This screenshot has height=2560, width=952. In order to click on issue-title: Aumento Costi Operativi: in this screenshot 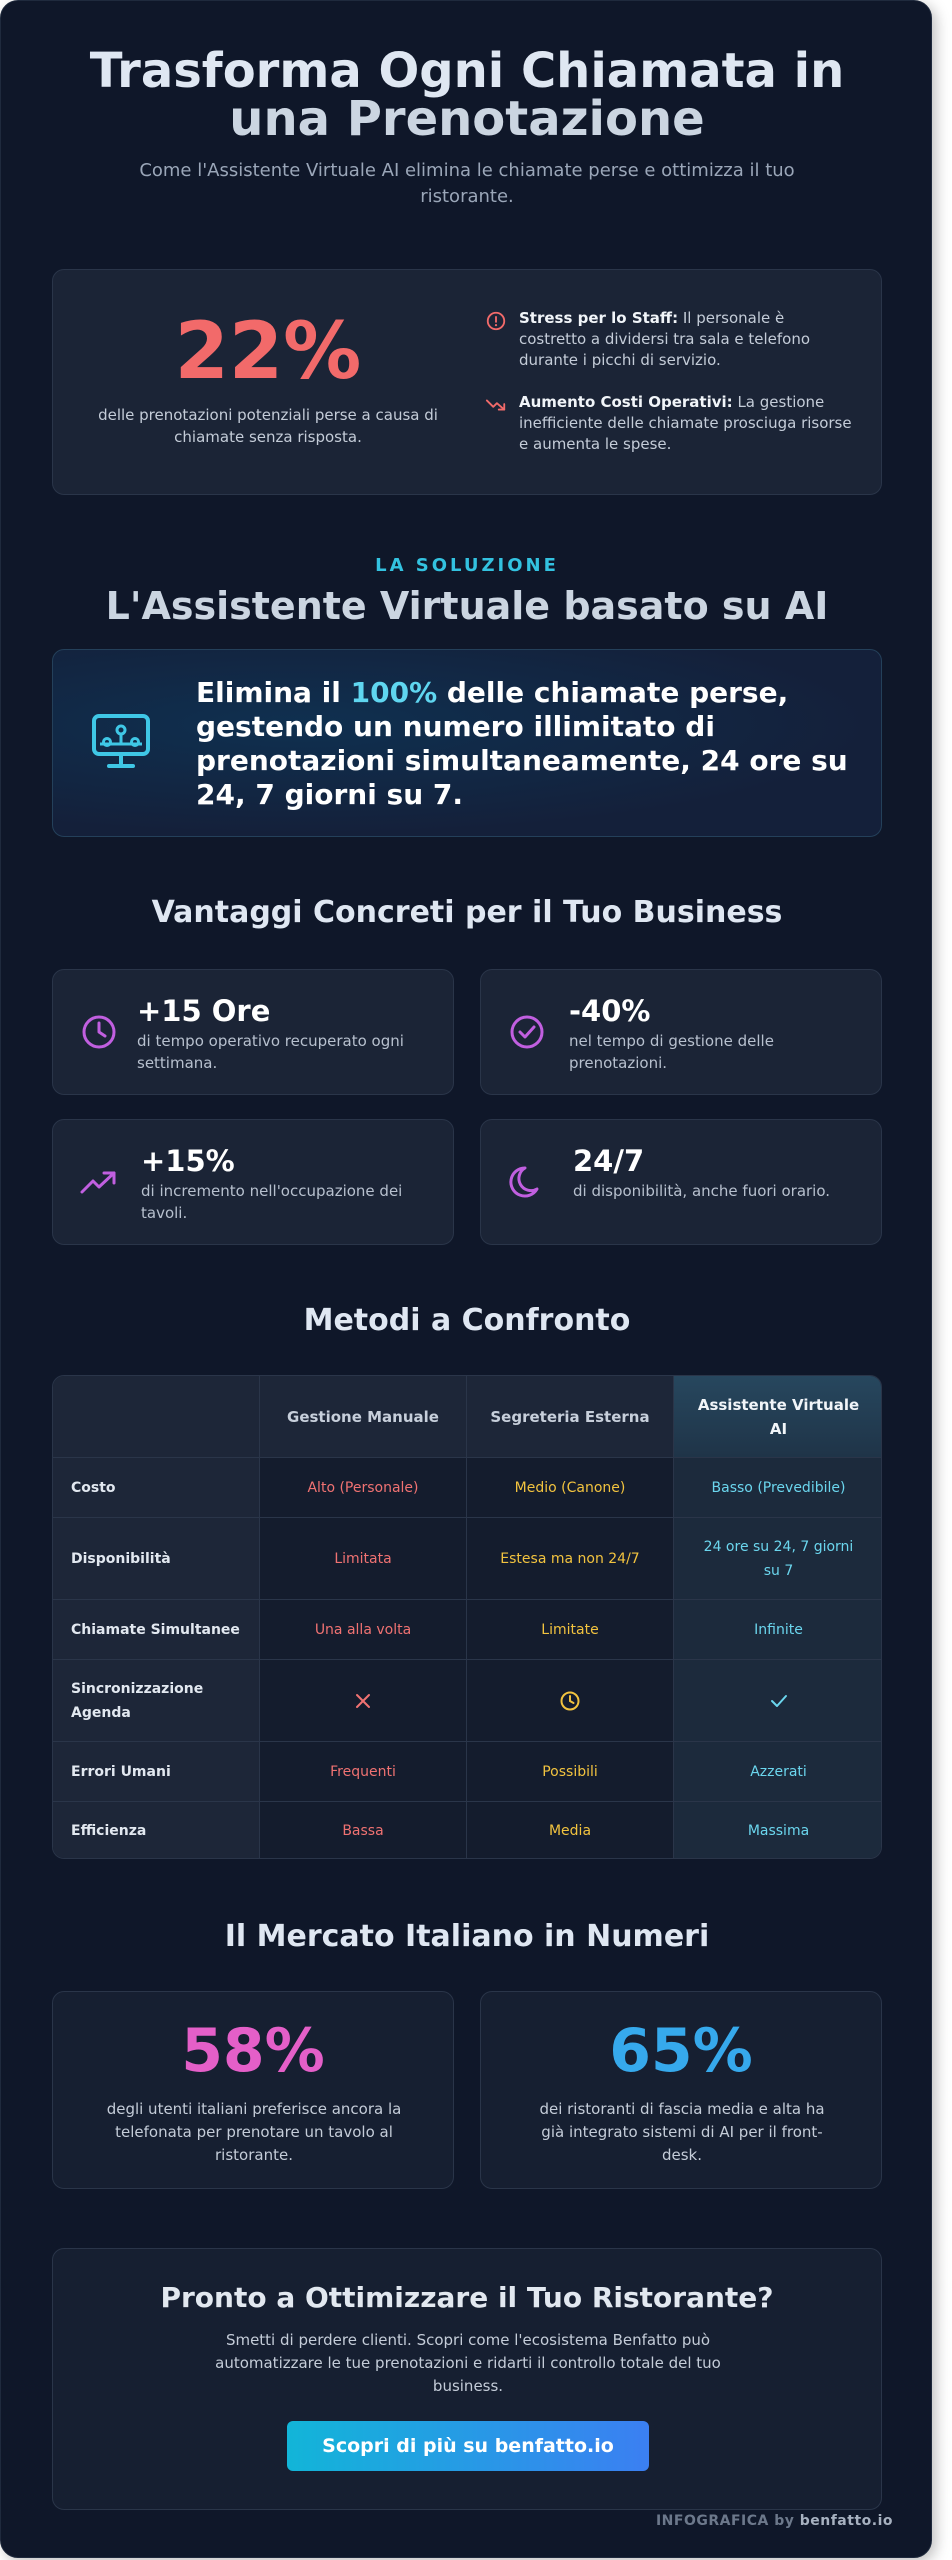, I will do `click(626, 402)`.